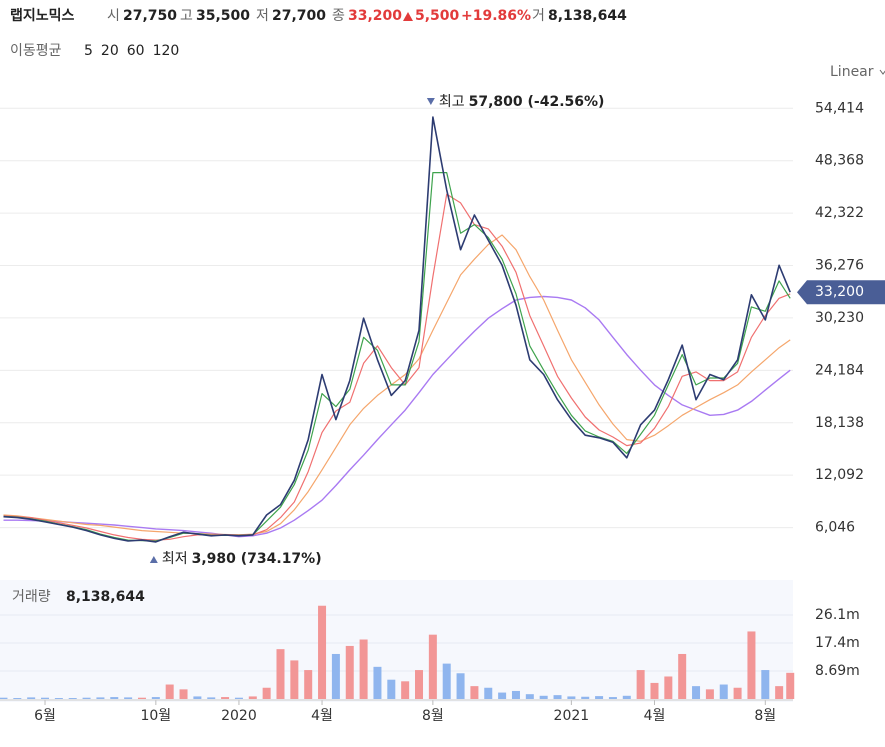 The height and width of the screenshot is (747, 885). What do you see at coordinates (537, 102) in the screenshot?
I see `annotation-value: 57,800 (-42.56%)` at bounding box center [537, 102].